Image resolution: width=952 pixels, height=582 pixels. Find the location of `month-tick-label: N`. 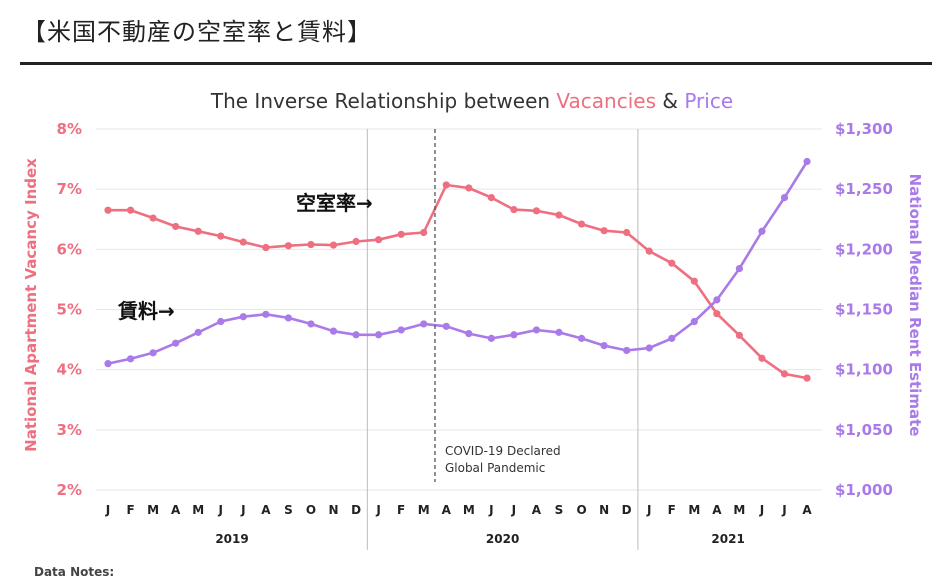

month-tick-label: N is located at coordinates (604, 510).